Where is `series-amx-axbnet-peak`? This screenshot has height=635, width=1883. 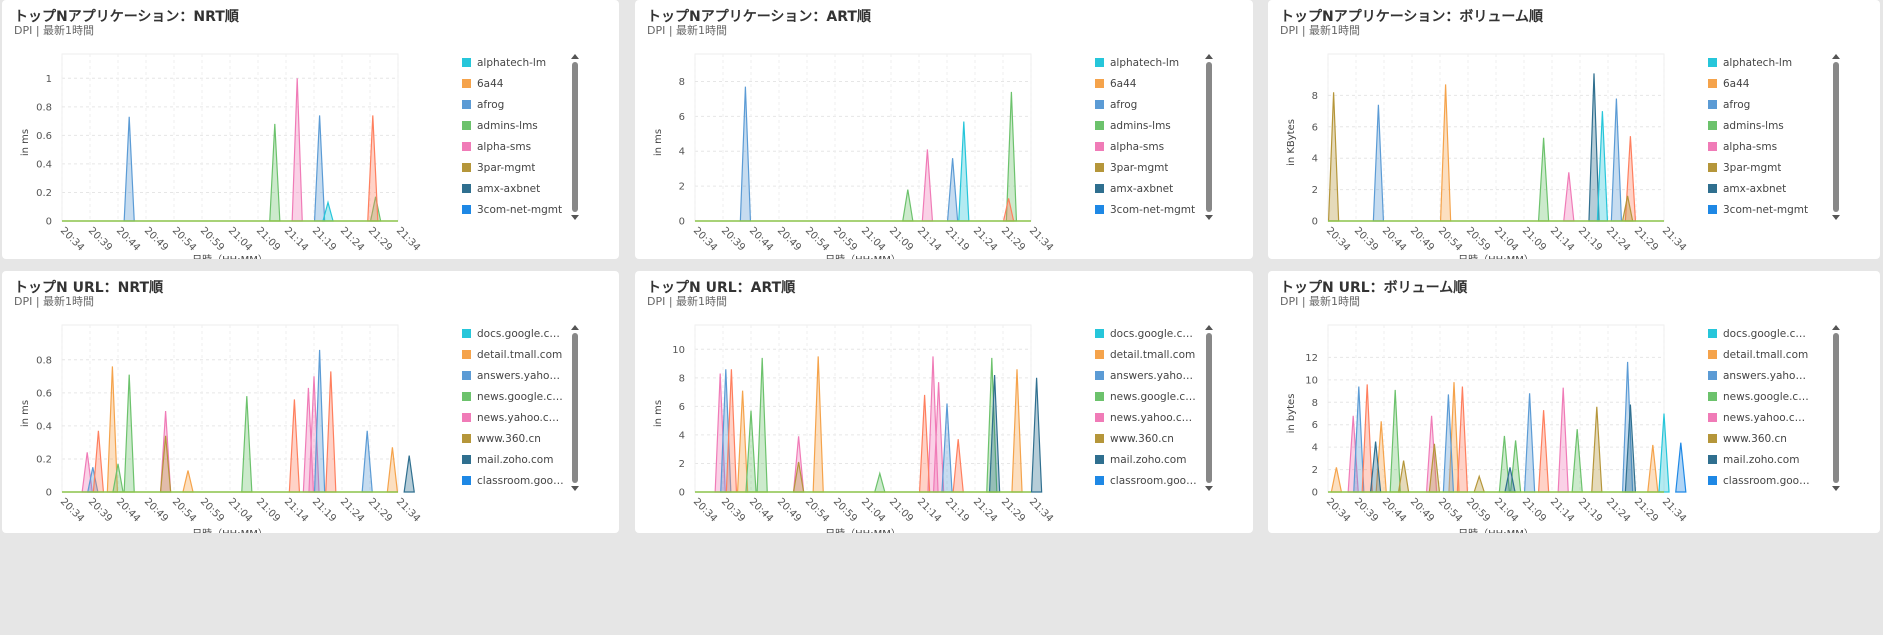
series-amx-axbnet-peak is located at coordinates (1594, 147).